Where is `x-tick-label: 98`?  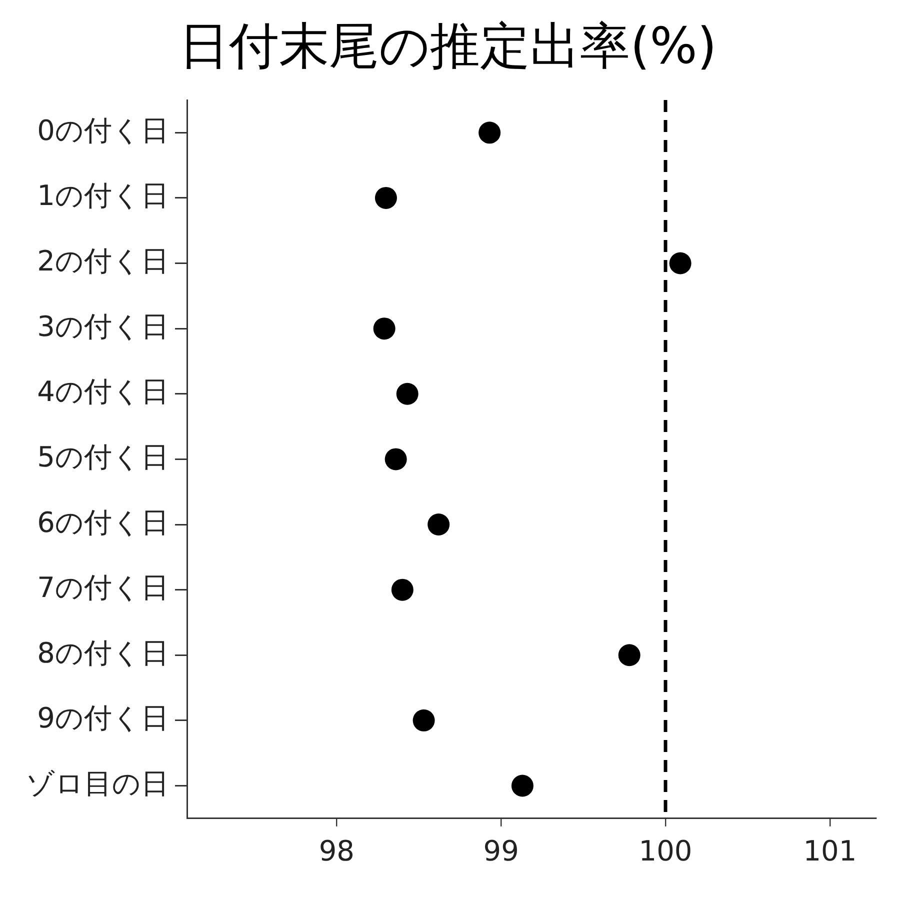 x-tick-label: 98 is located at coordinates (336, 851).